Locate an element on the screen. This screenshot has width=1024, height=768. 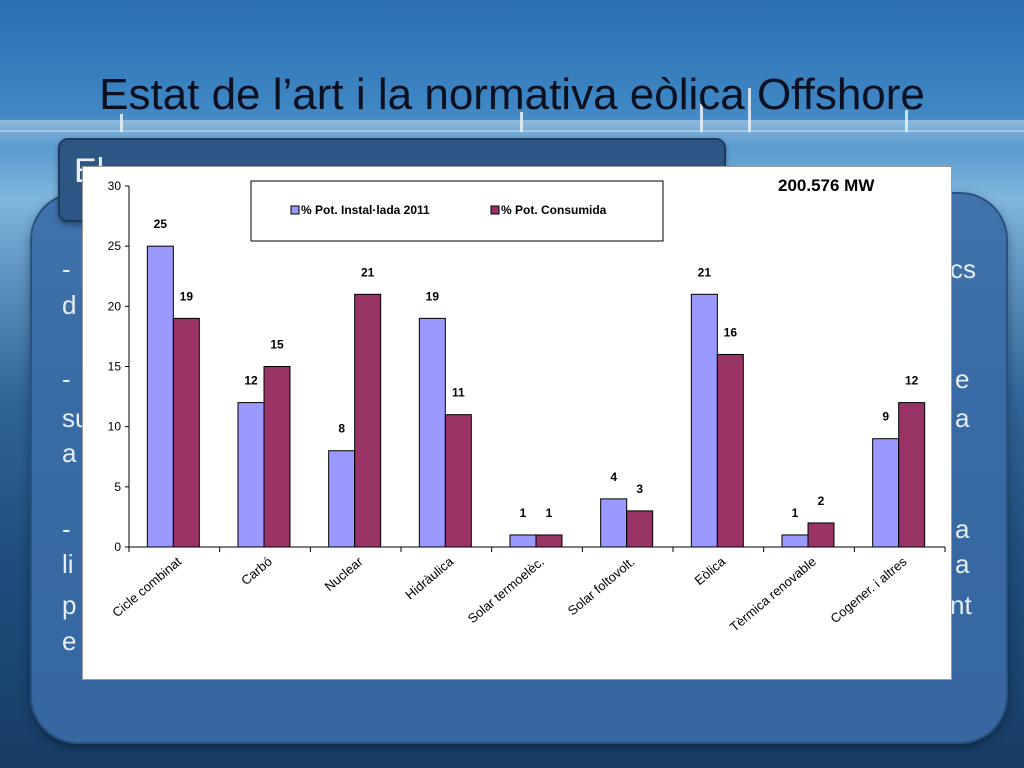
body-text-fragment: nt is located at coordinates (961, 605).